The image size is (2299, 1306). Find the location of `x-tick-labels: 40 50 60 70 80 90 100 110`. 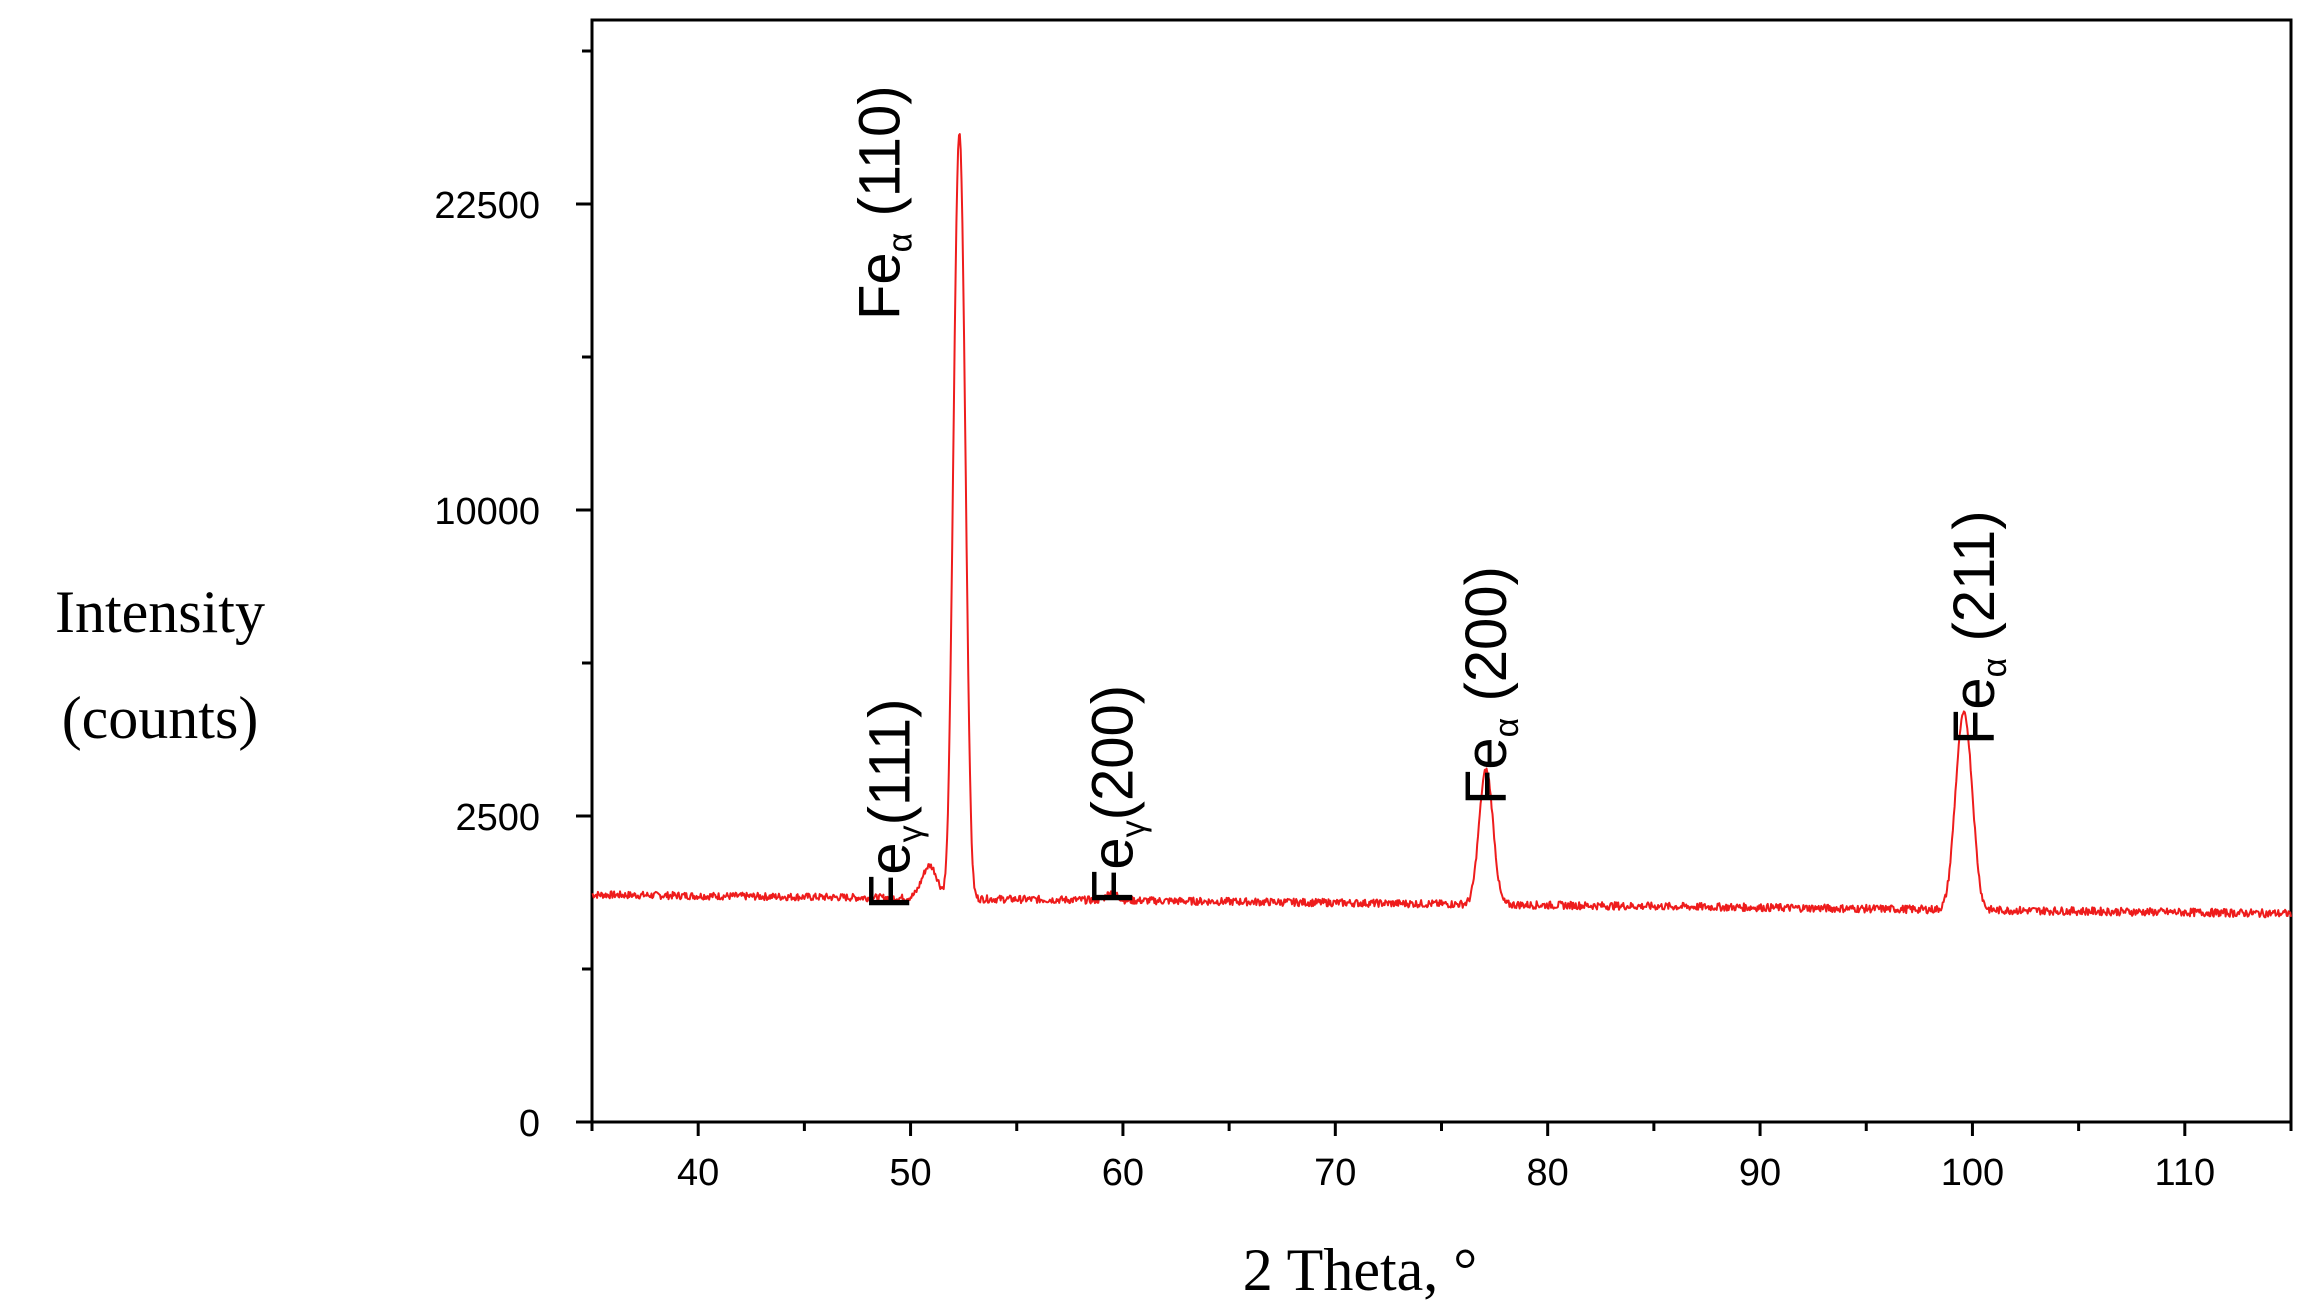

x-tick-labels: 40 50 60 70 80 90 100 110 is located at coordinates (1446, 1173).